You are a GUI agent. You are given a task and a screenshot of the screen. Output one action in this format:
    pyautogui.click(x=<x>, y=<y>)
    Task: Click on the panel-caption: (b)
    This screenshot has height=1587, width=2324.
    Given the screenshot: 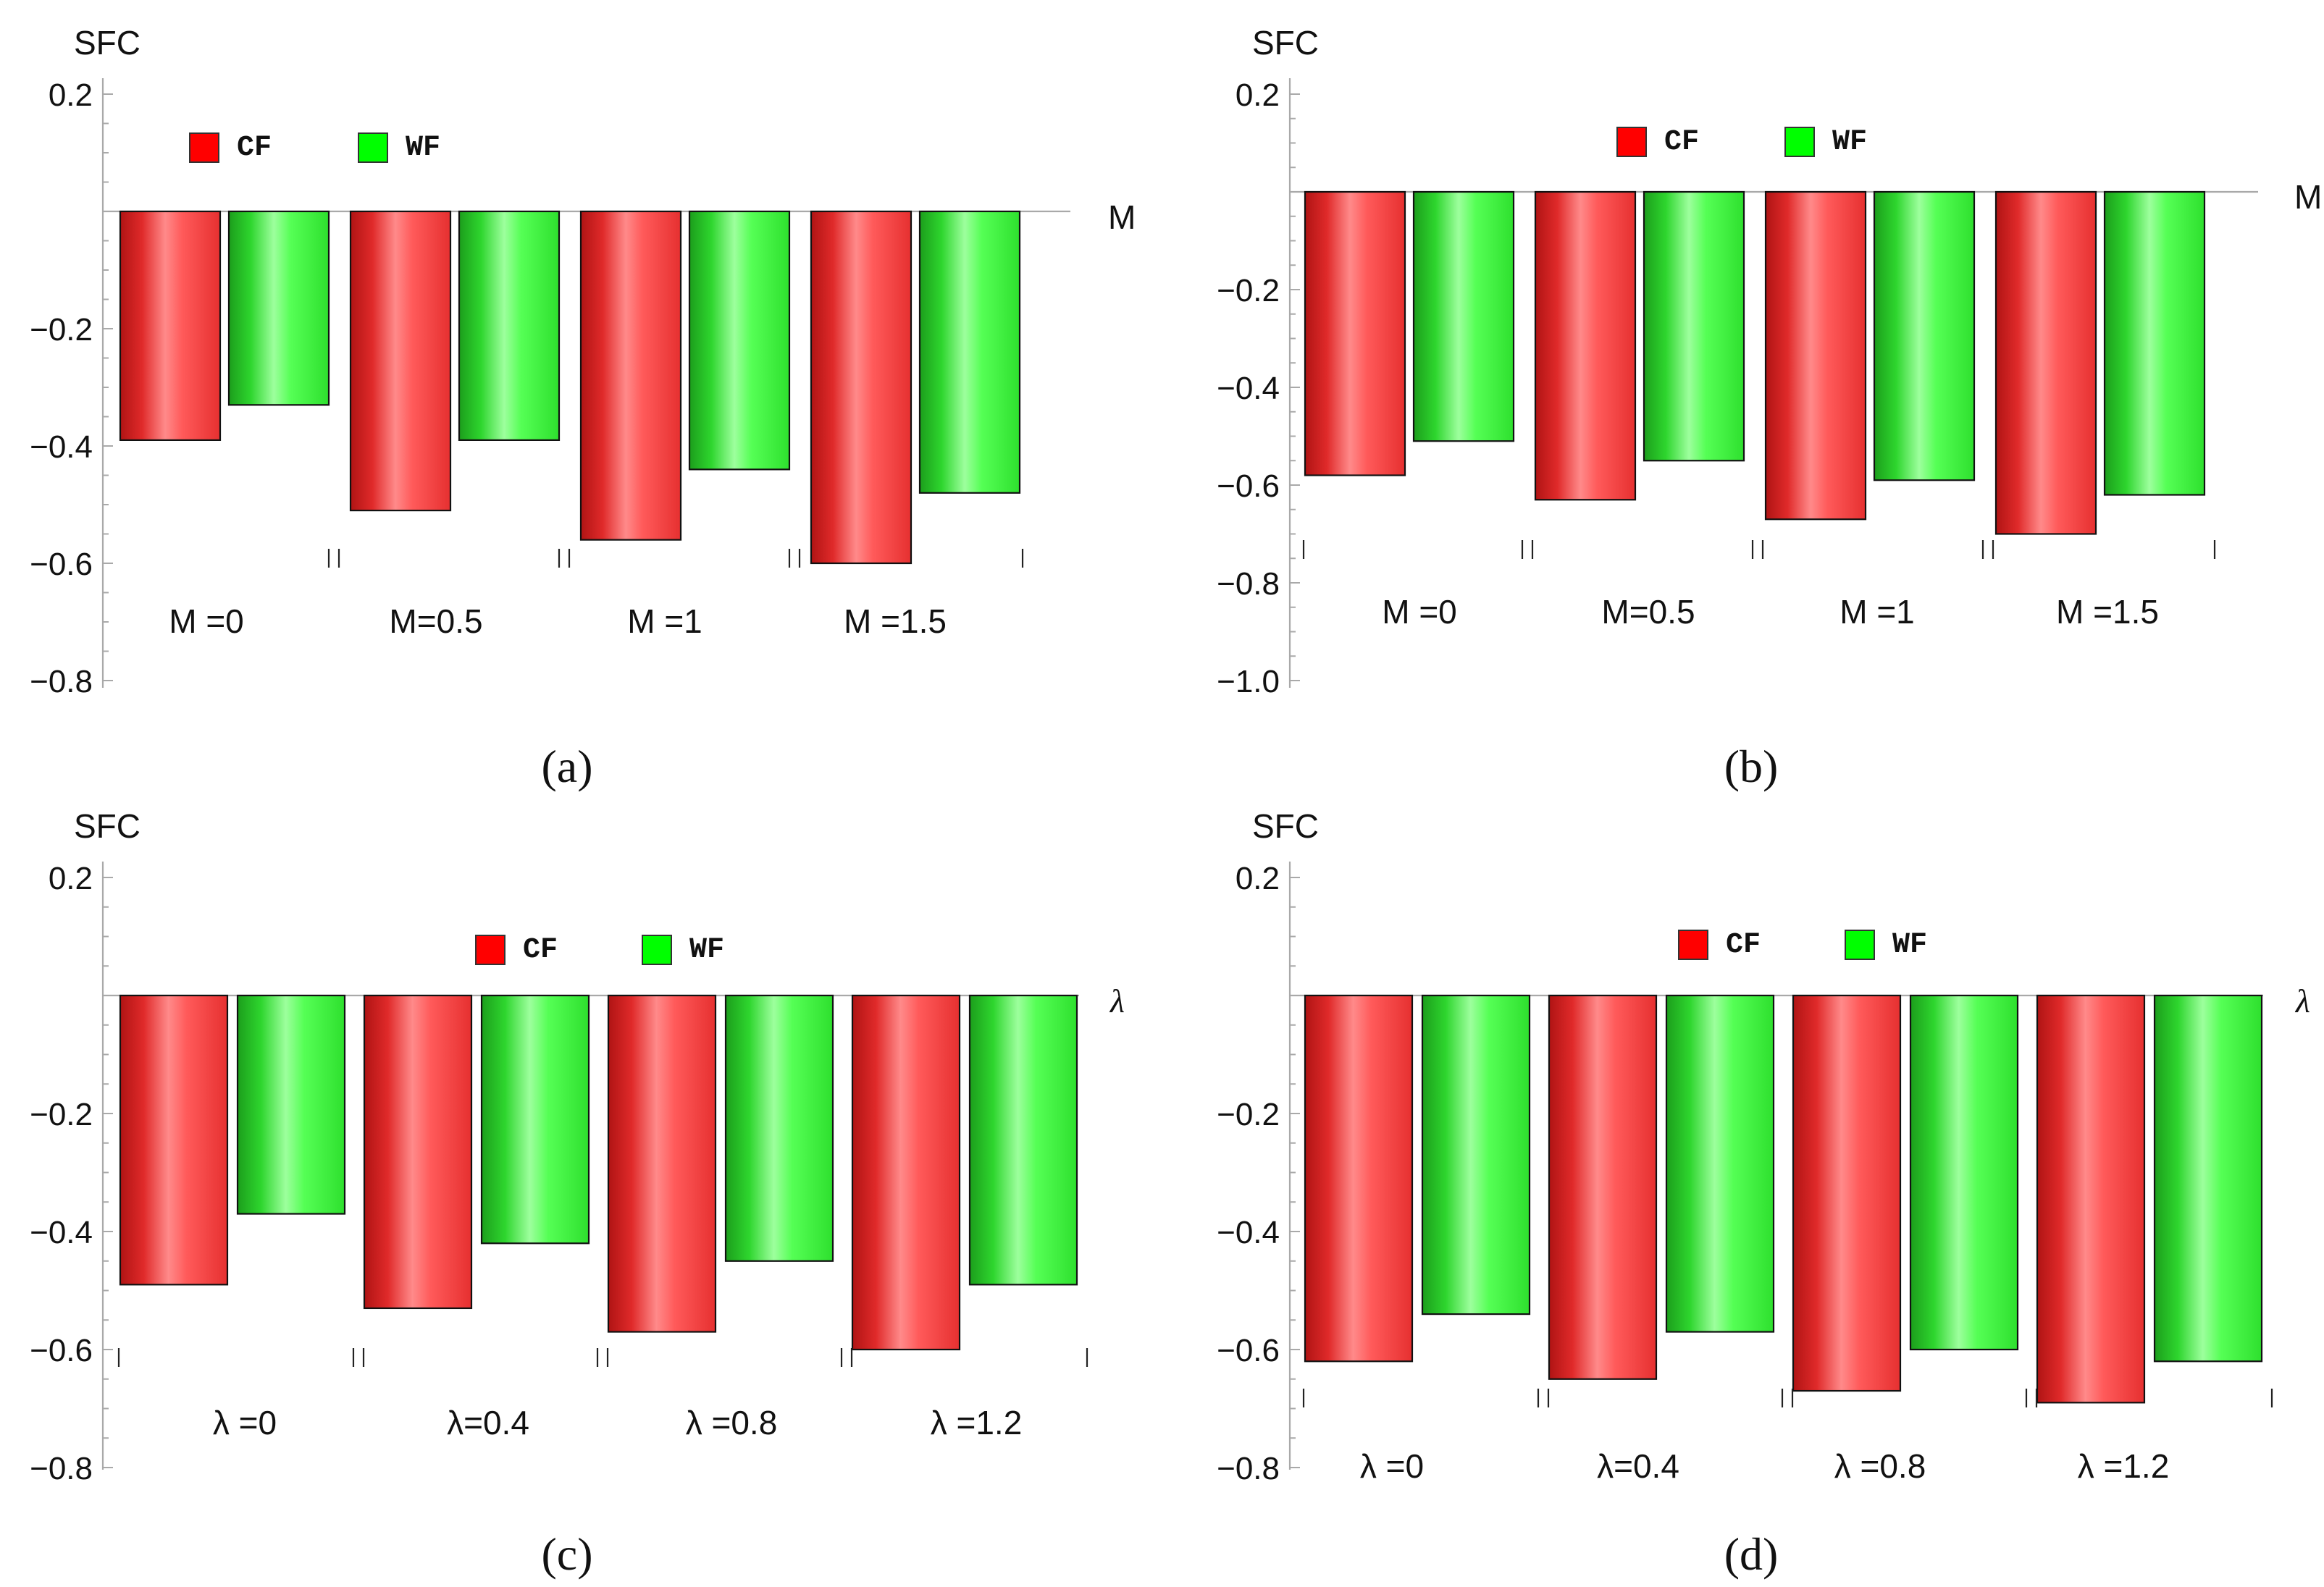 What is the action you would take?
    pyautogui.click(x=1751, y=766)
    